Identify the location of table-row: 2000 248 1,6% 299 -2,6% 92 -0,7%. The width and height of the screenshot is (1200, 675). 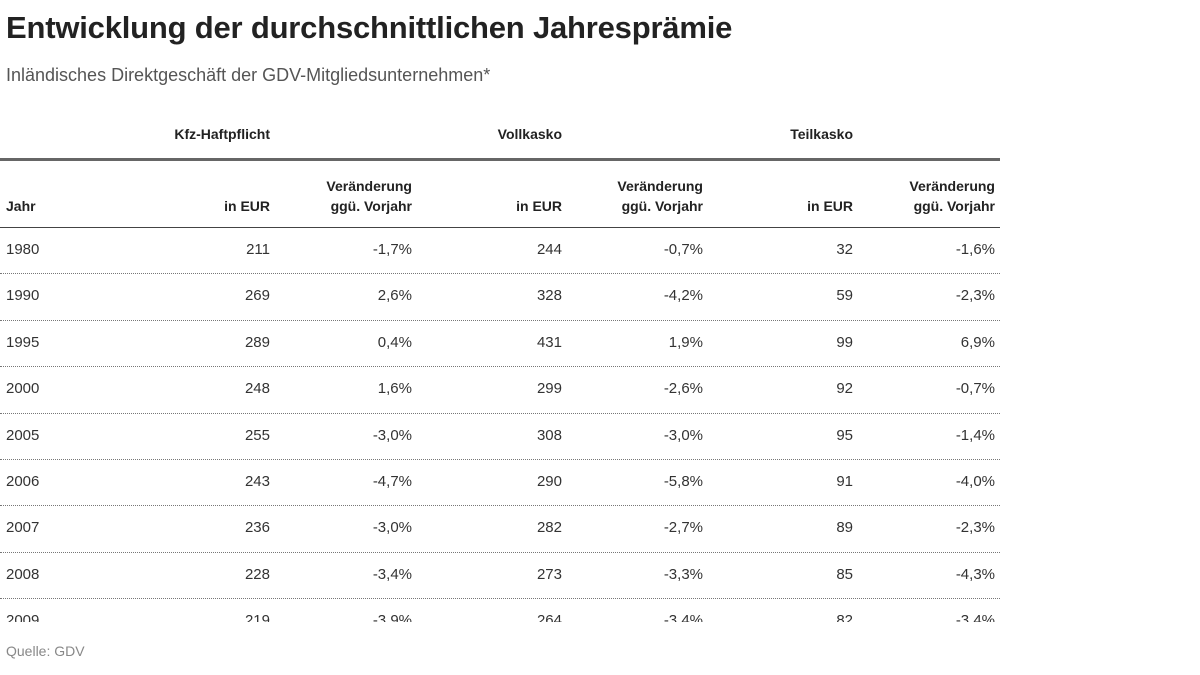
(500, 390).